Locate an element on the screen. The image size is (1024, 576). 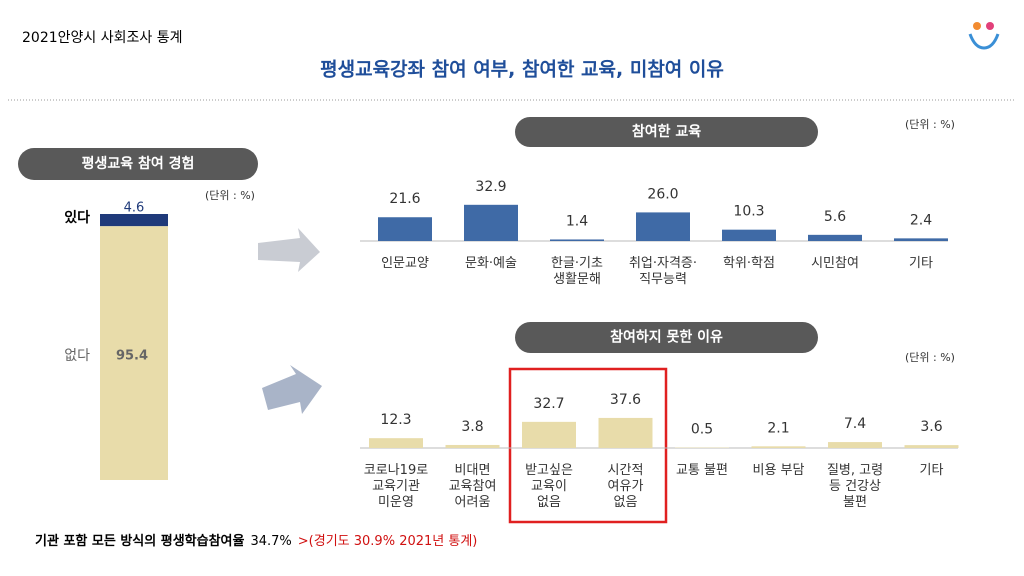
category-line: 인문교양 is located at coordinates (405, 263).